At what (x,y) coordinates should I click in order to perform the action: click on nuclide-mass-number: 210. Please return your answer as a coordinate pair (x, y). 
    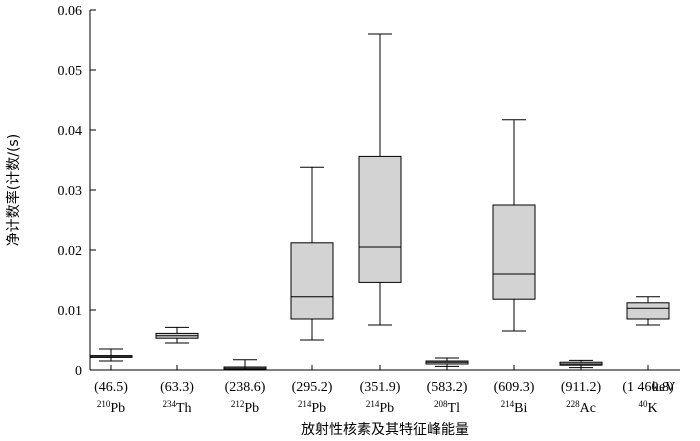
    Looking at the image, I should click on (104, 404).